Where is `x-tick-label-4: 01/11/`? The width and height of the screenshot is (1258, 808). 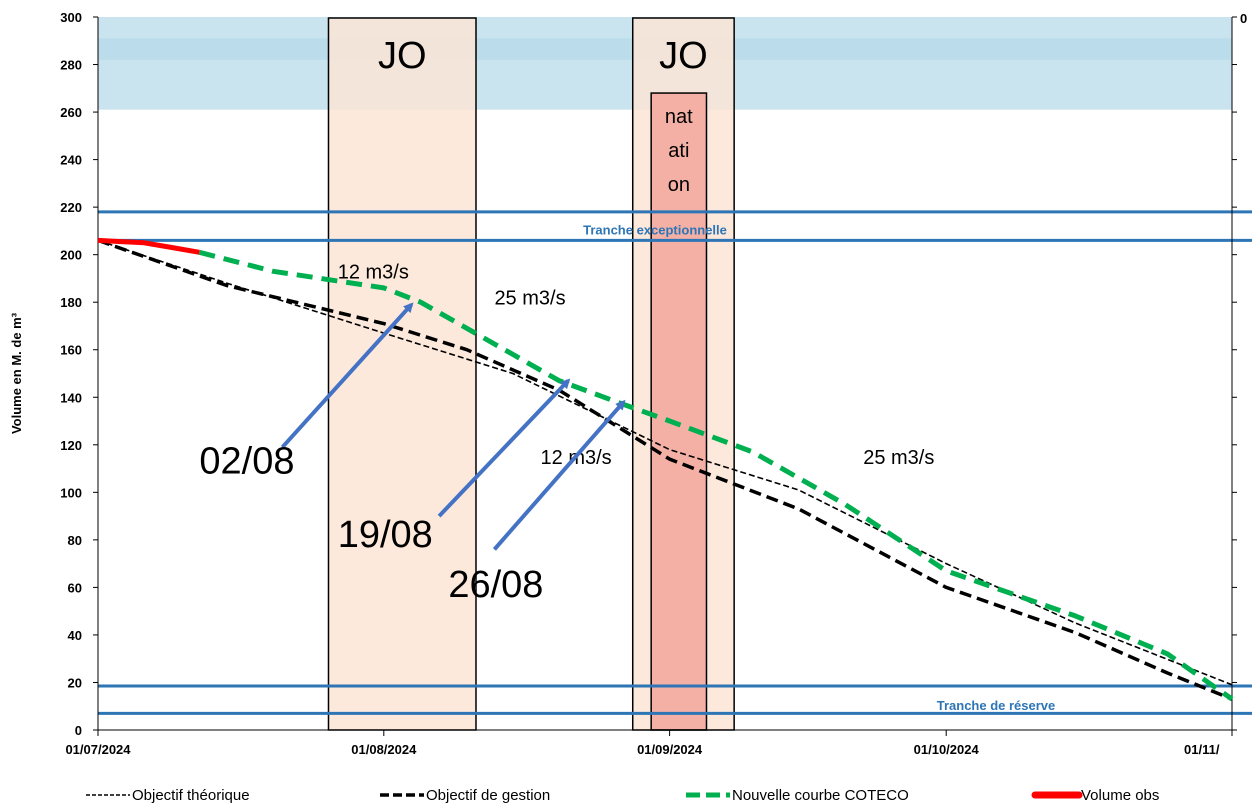 x-tick-label-4: 01/11/ is located at coordinates (1202, 749).